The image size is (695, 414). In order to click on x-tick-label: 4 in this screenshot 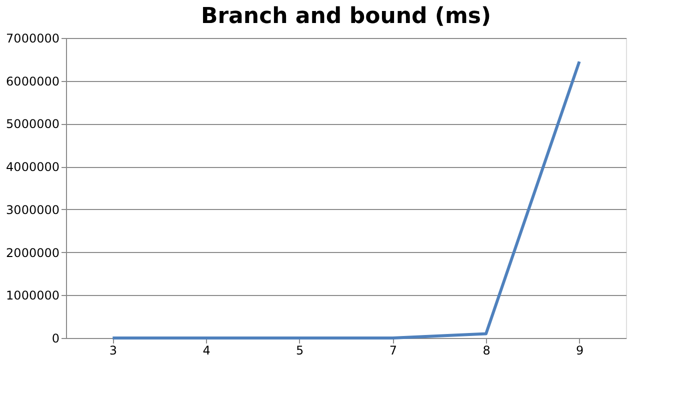, I will do `click(206, 351)`.